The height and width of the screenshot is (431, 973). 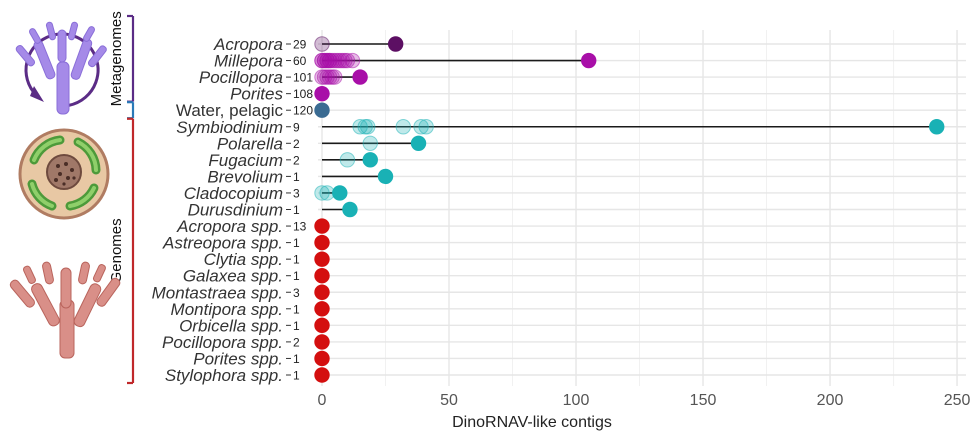 What do you see at coordinates (64, 174) in the screenshot?
I see `algal-cell-icon` at bounding box center [64, 174].